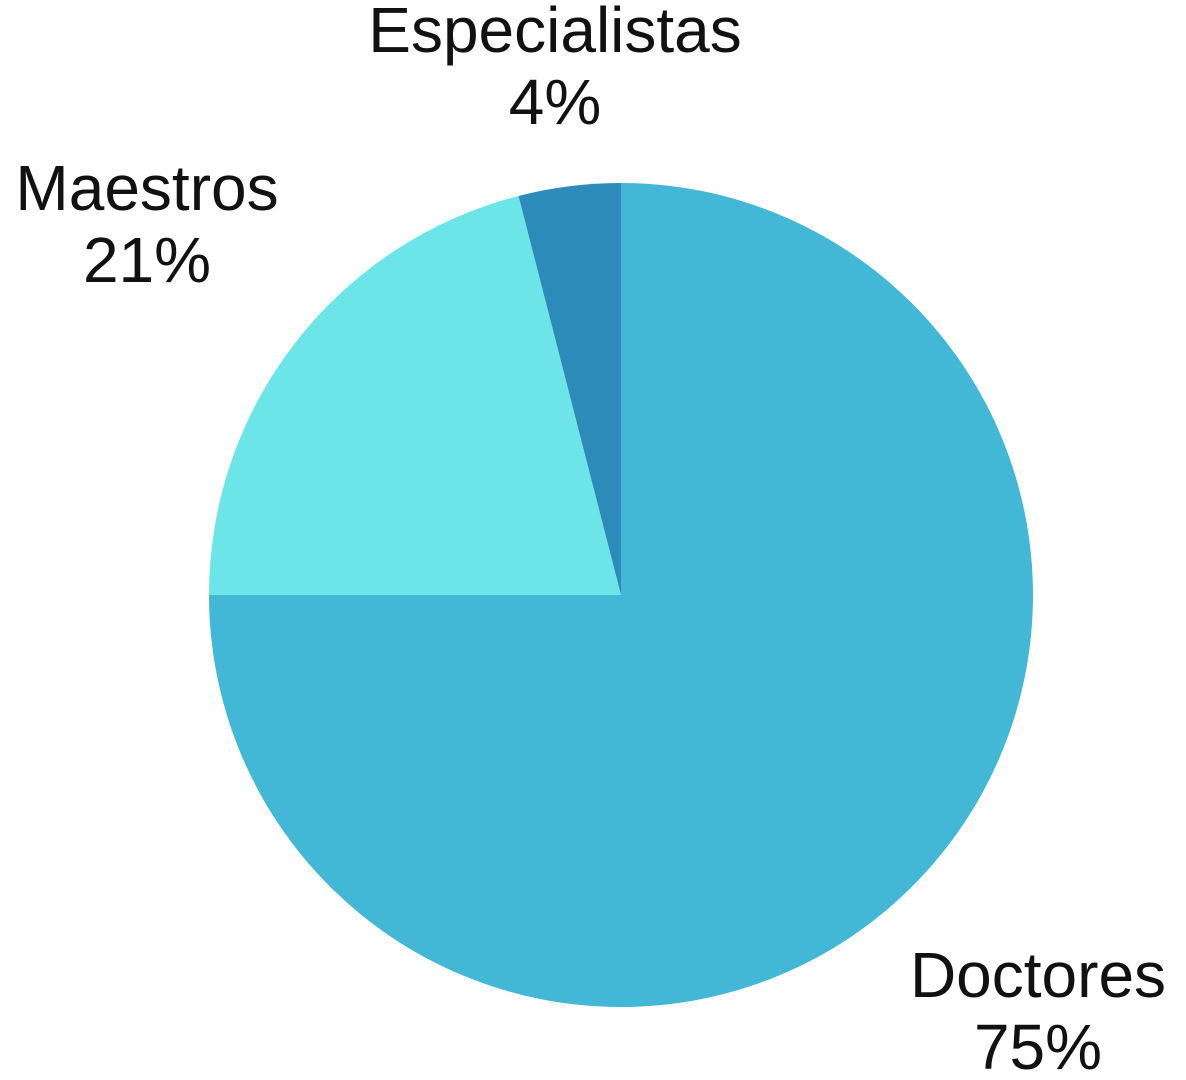 Image resolution: width=1186 pixels, height=1080 pixels. Describe the element at coordinates (555, 33) in the screenshot. I see `slice-name-label: Especialistas` at that location.